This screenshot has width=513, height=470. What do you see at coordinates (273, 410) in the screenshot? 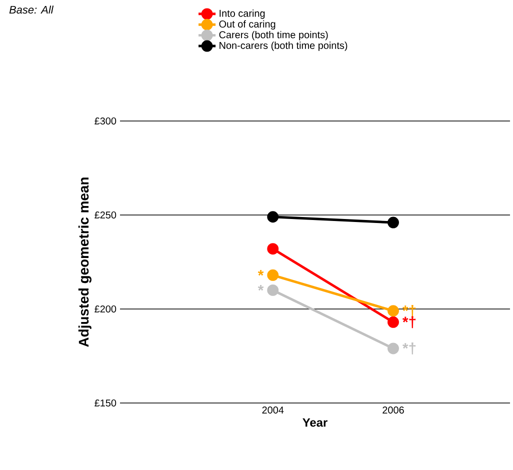
I see `x-tick-label: 2004` at bounding box center [273, 410].